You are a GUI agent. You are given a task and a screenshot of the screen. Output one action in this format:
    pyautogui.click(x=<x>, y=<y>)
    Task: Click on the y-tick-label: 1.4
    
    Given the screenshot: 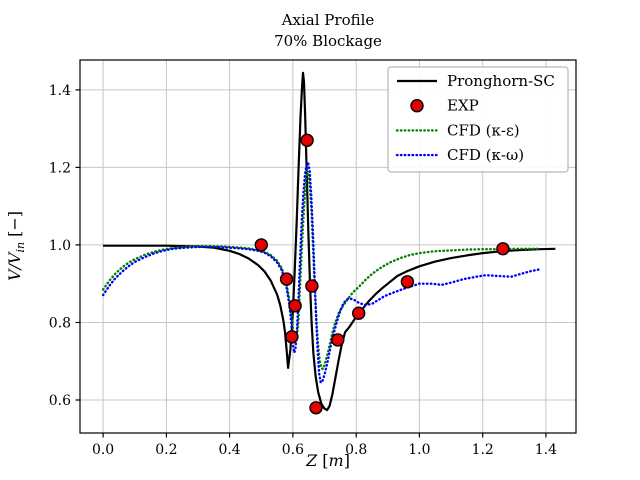 What is the action you would take?
    pyautogui.click(x=60, y=91)
    